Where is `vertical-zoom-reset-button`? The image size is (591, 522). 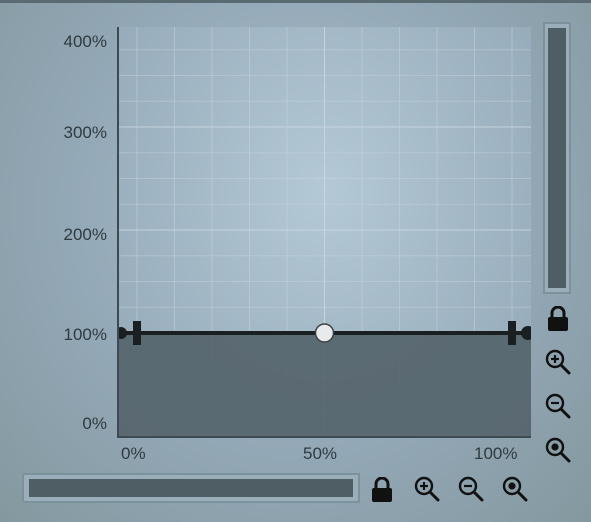 vertical-zoom-reset-button is located at coordinates (558, 450).